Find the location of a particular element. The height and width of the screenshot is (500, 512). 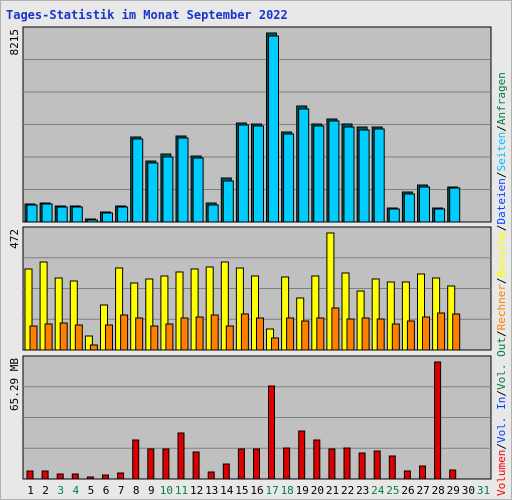

x-tick-label: 19 is located at coordinates (302, 490).